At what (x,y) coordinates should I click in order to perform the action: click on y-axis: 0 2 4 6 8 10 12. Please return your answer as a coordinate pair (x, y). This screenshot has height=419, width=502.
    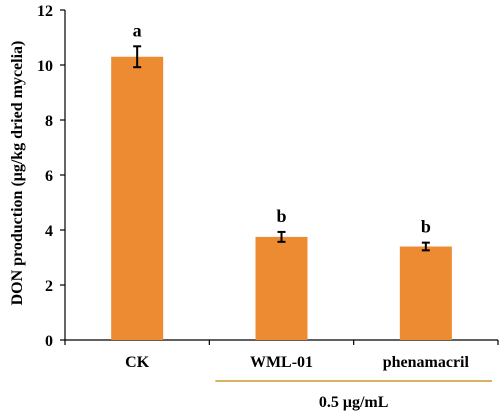
    Looking at the image, I should click on (51, 176).